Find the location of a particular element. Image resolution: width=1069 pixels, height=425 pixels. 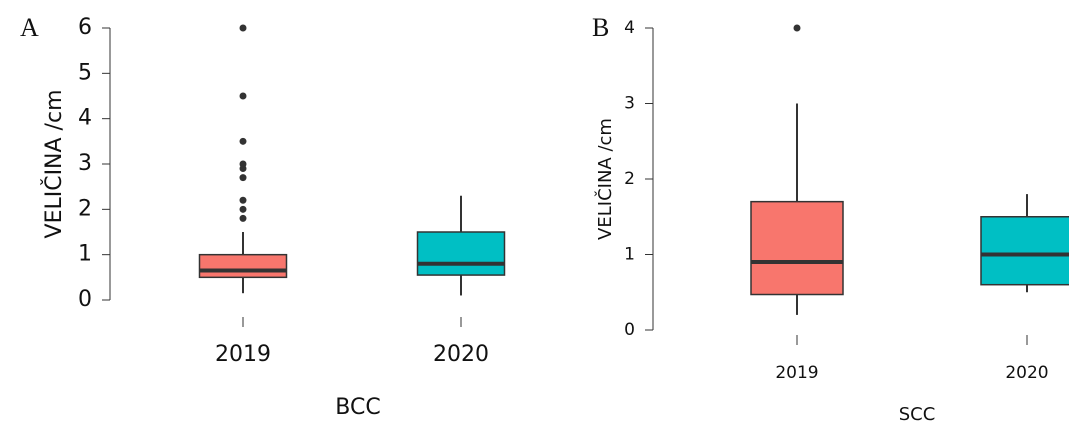

x-axis-label: BCC is located at coordinates (357, 407).